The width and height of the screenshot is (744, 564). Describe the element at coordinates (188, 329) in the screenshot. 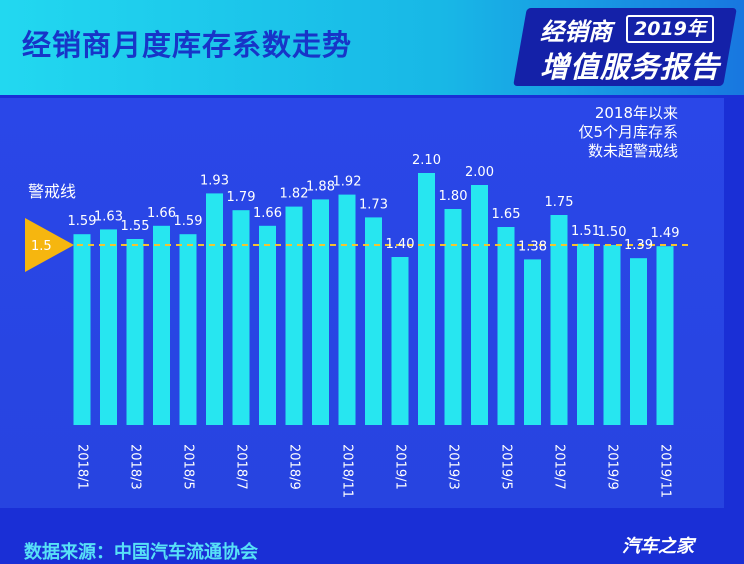

I see `bar-2018/5` at that location.